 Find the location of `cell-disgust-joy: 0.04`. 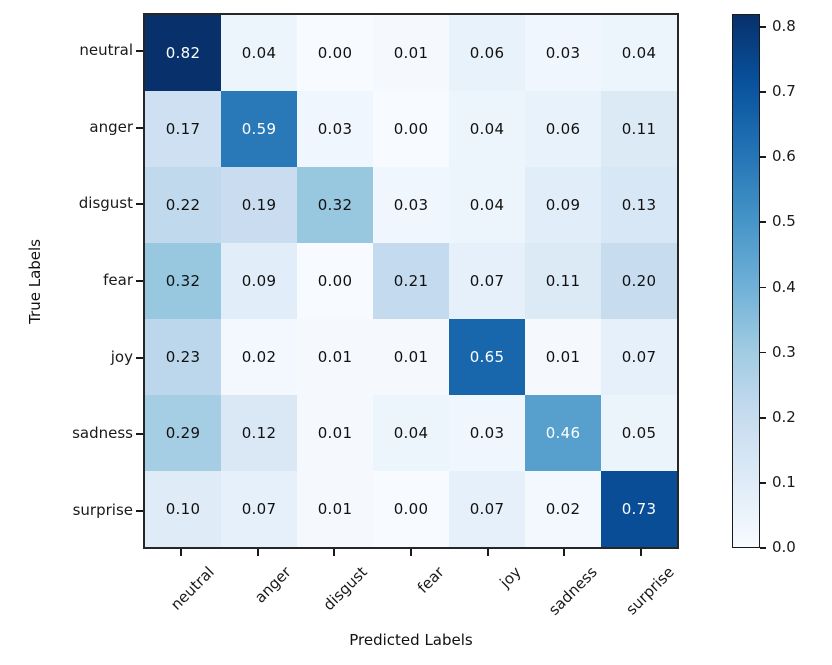

cell-disgust-joy: 0.04 is located at coordinates (487, 205).